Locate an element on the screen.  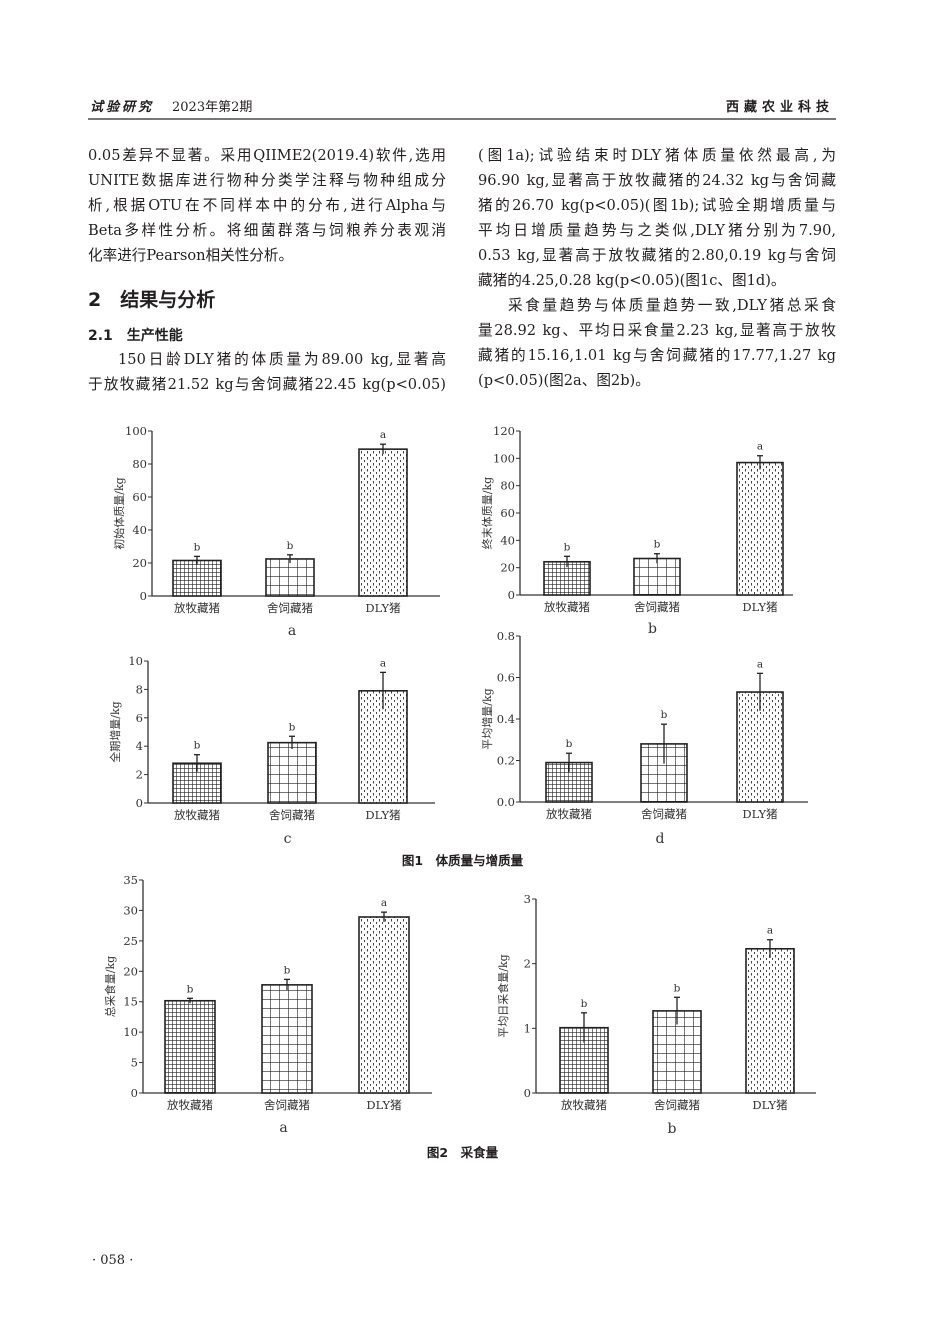
y-tick-label: 120 is located at coordinates (504, 431).